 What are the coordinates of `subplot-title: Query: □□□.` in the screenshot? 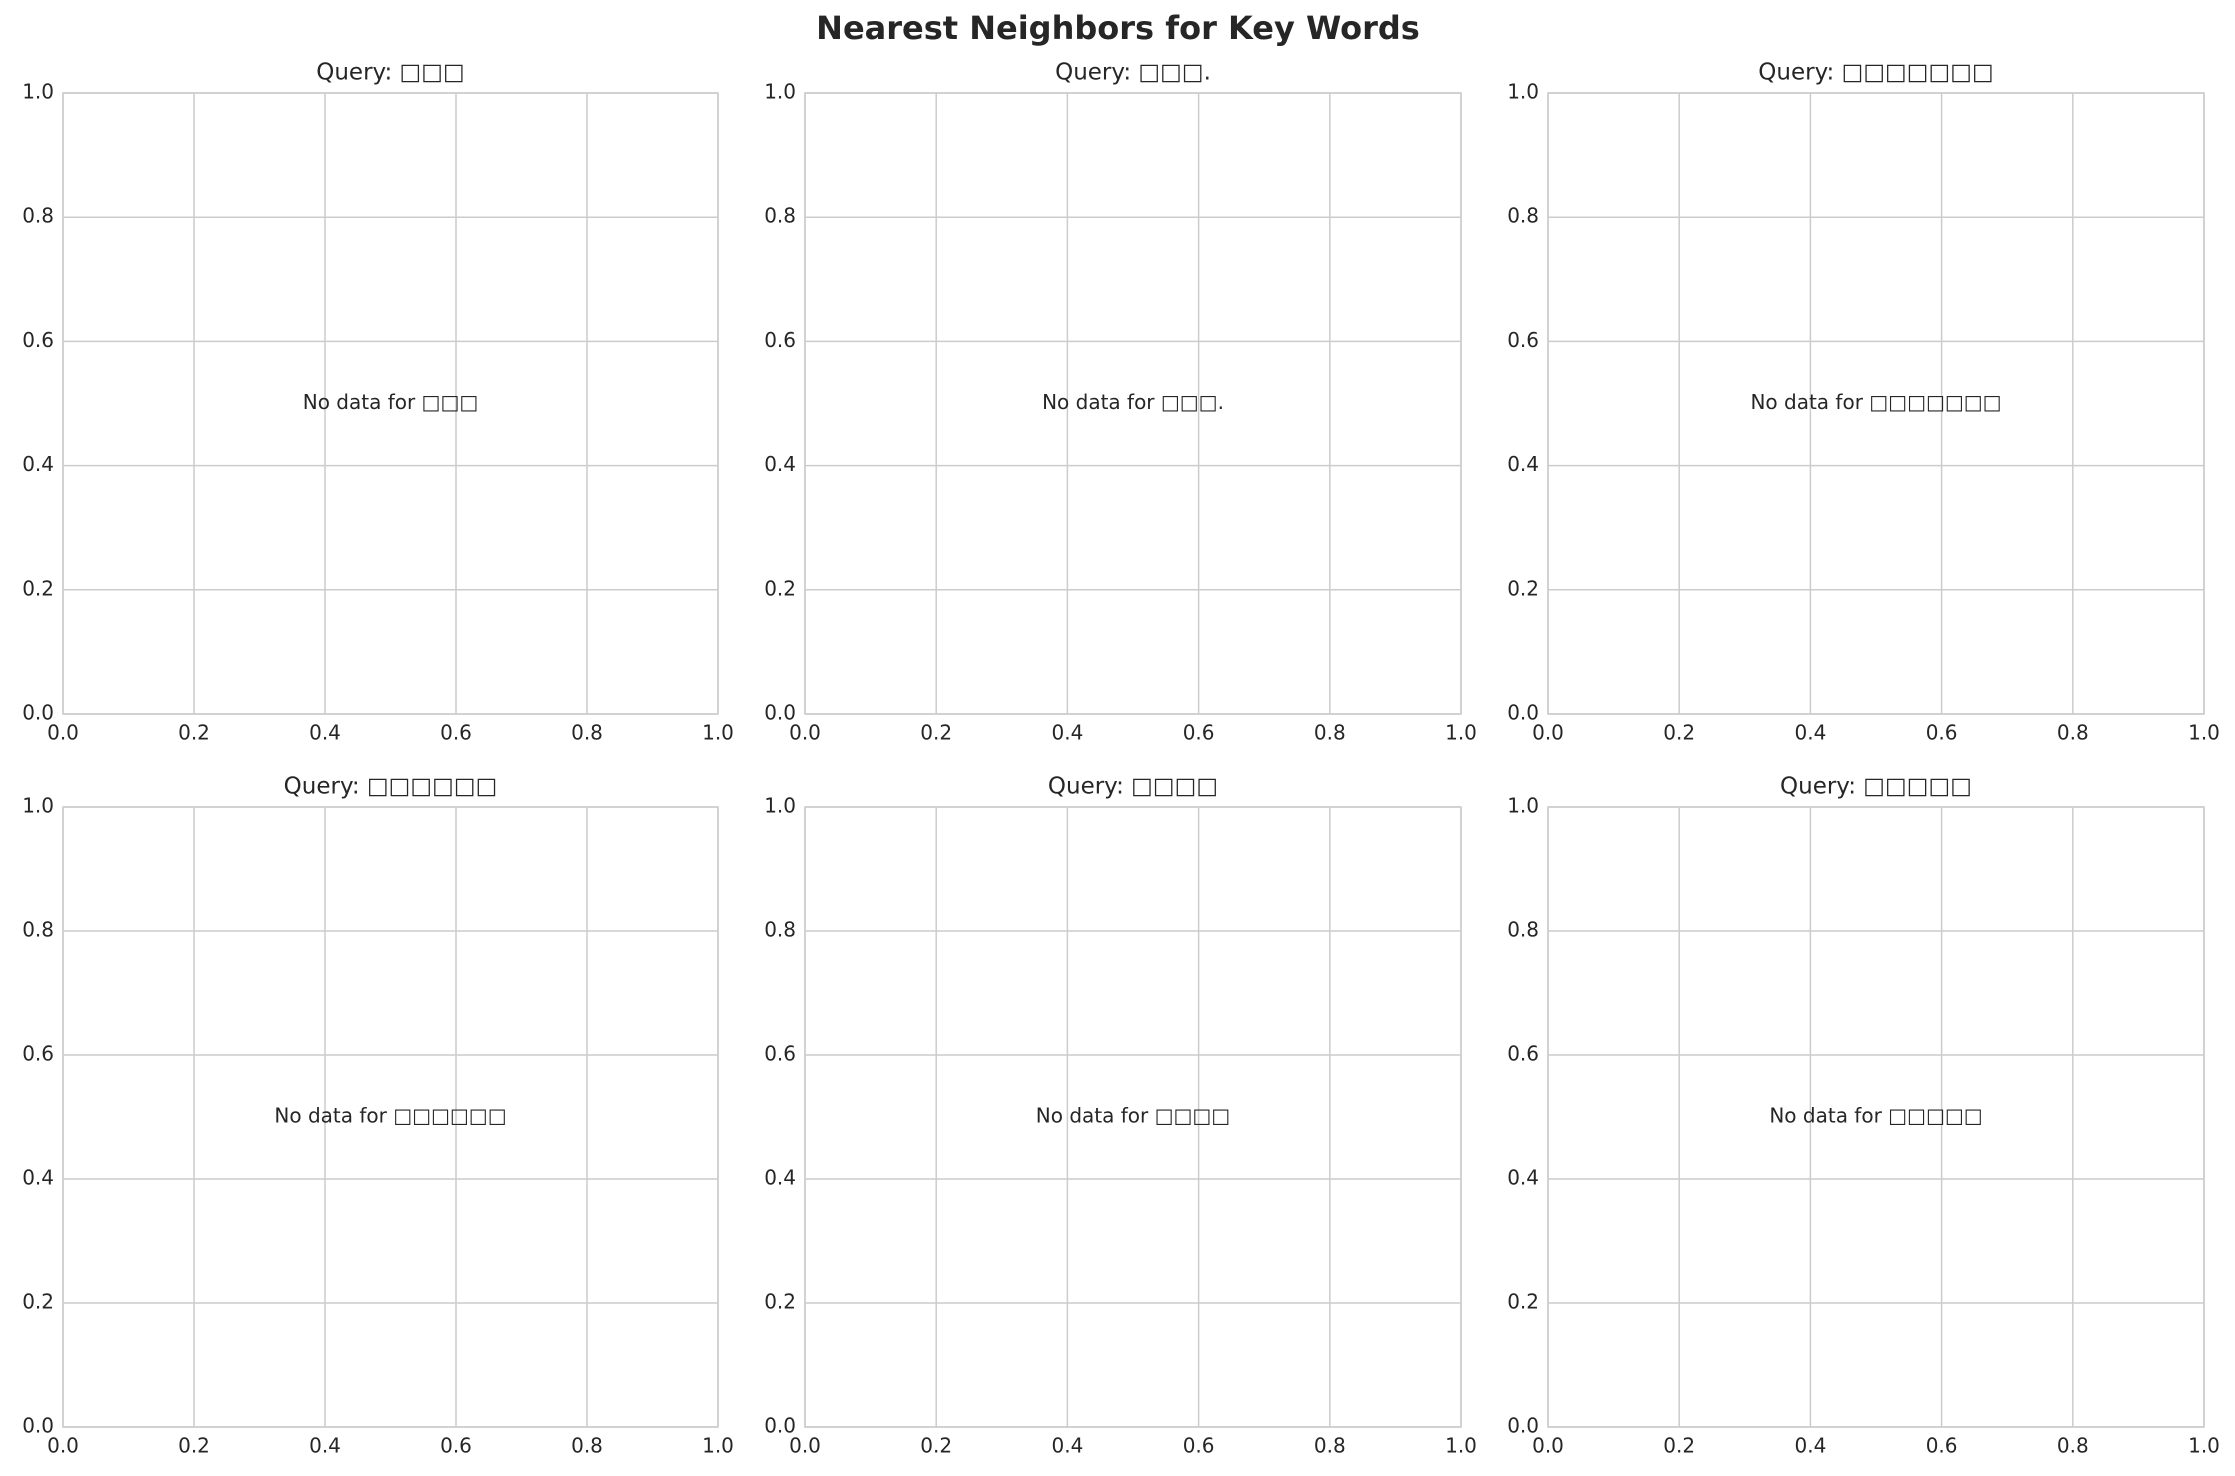 It's located at (1133, 73).